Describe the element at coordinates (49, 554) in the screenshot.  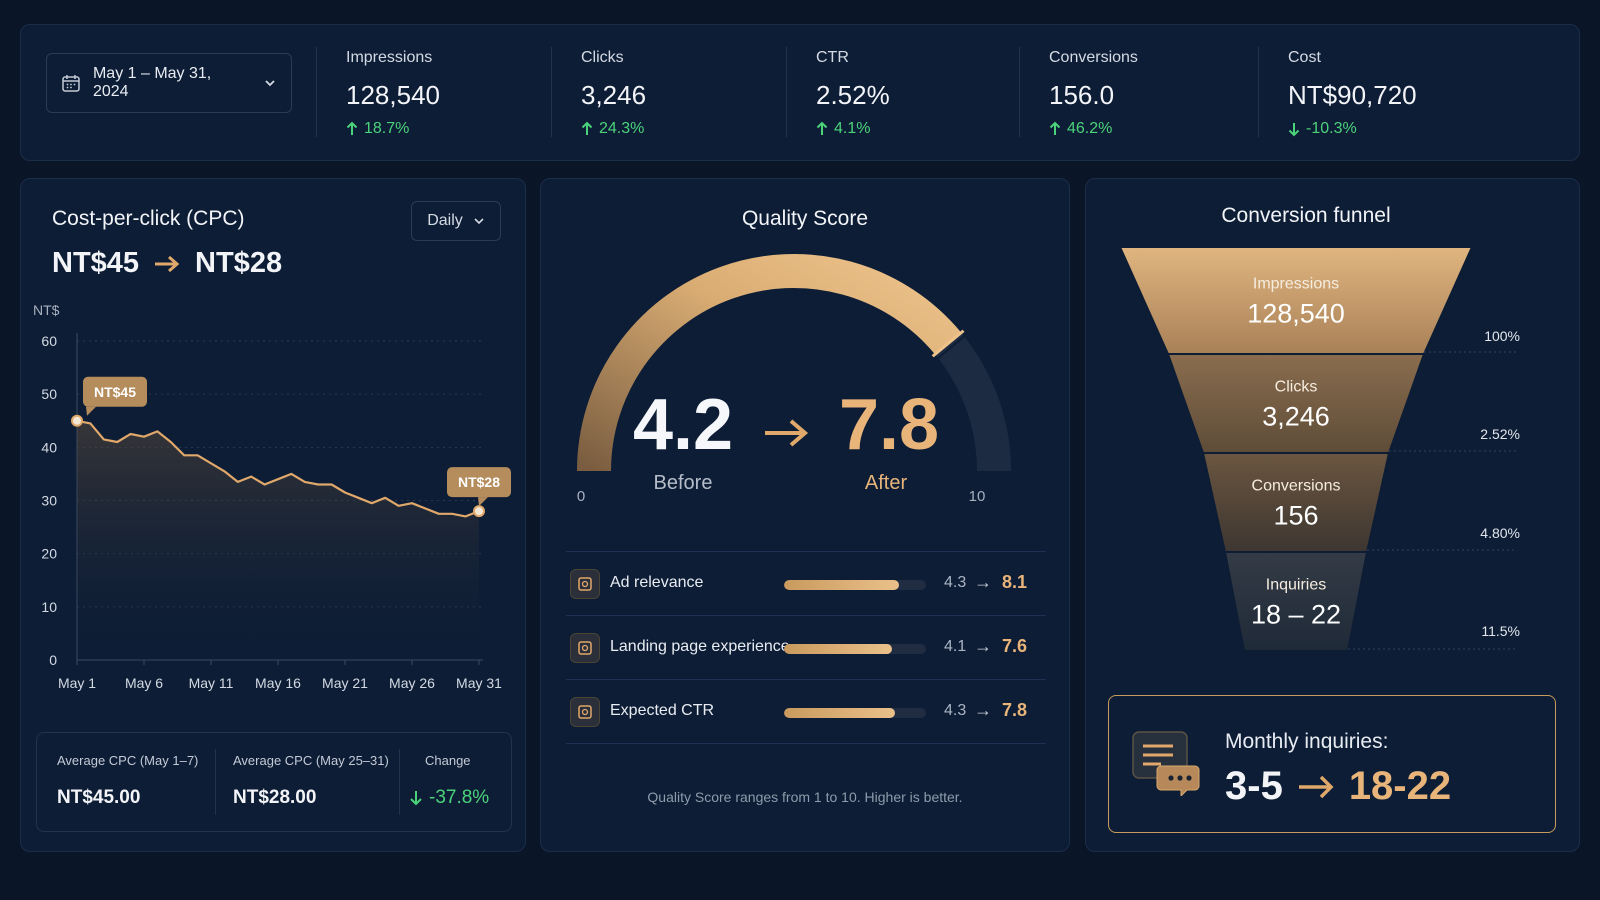
I see `y-tick-label: 20` at that location.